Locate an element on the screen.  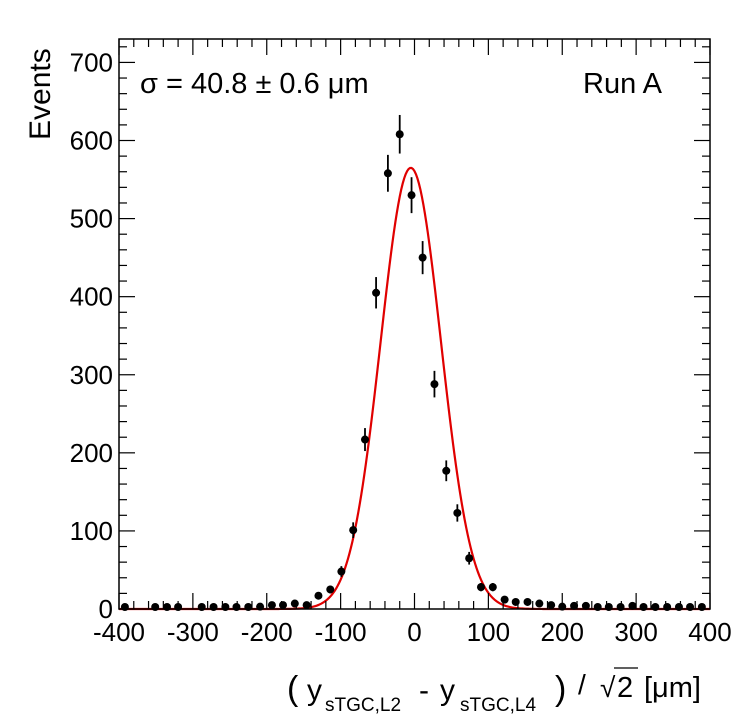
run-annotation: Run A is located at coordinates (623, 84).